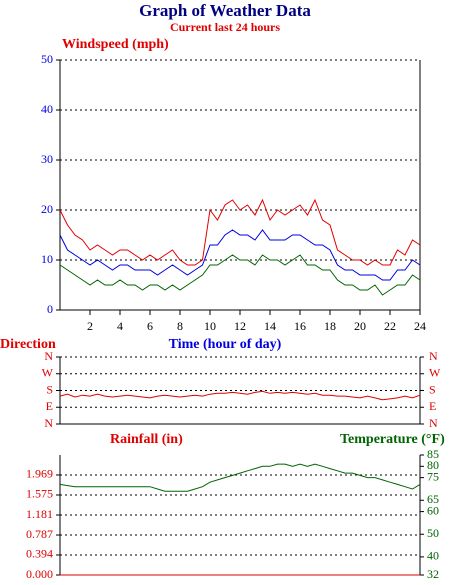 The width and height of the screenshot is (461, 585). Describe the element at coordinates (39, 494) in the screenshot. I see `y-tick-label: 1.575` at that location.